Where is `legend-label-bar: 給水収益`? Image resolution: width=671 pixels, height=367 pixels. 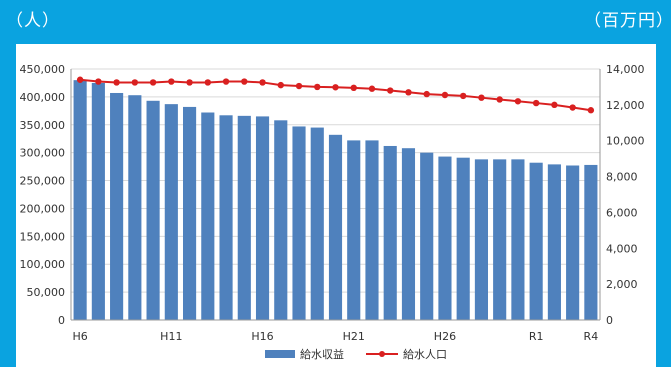 legend-label-bar: 給水収益 is located at coordinates (322, 354).